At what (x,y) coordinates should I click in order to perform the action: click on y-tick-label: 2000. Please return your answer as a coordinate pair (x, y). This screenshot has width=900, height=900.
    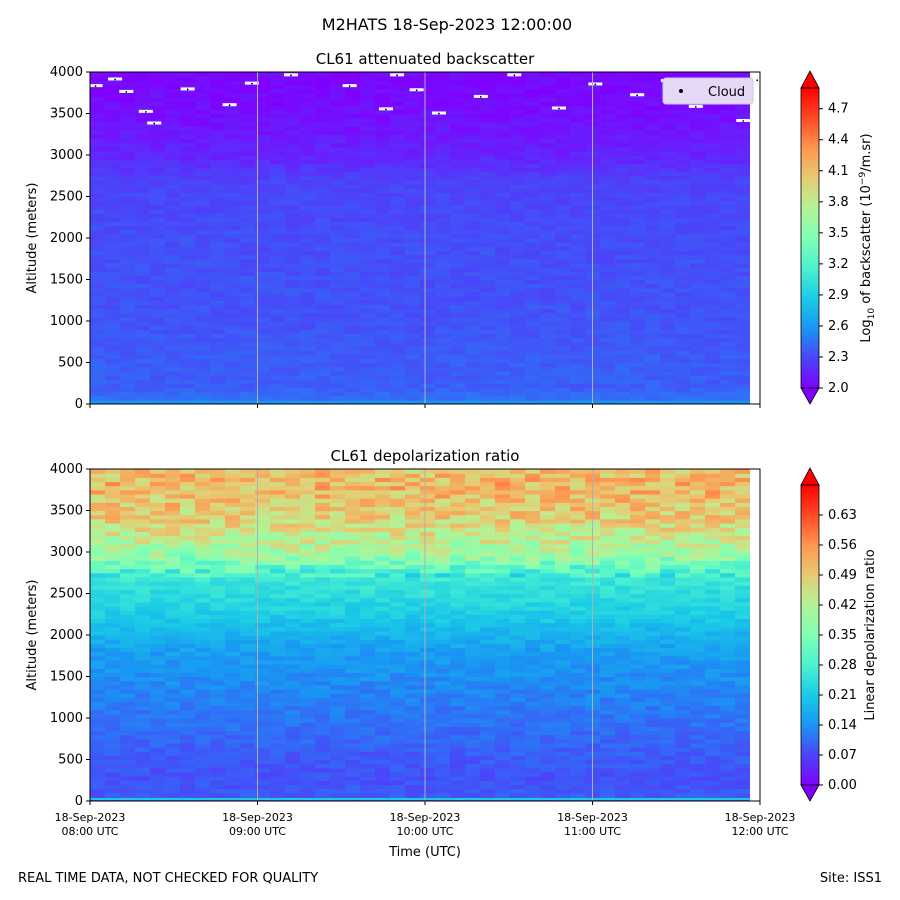
    Looking at the image, I should click on (66, 238).